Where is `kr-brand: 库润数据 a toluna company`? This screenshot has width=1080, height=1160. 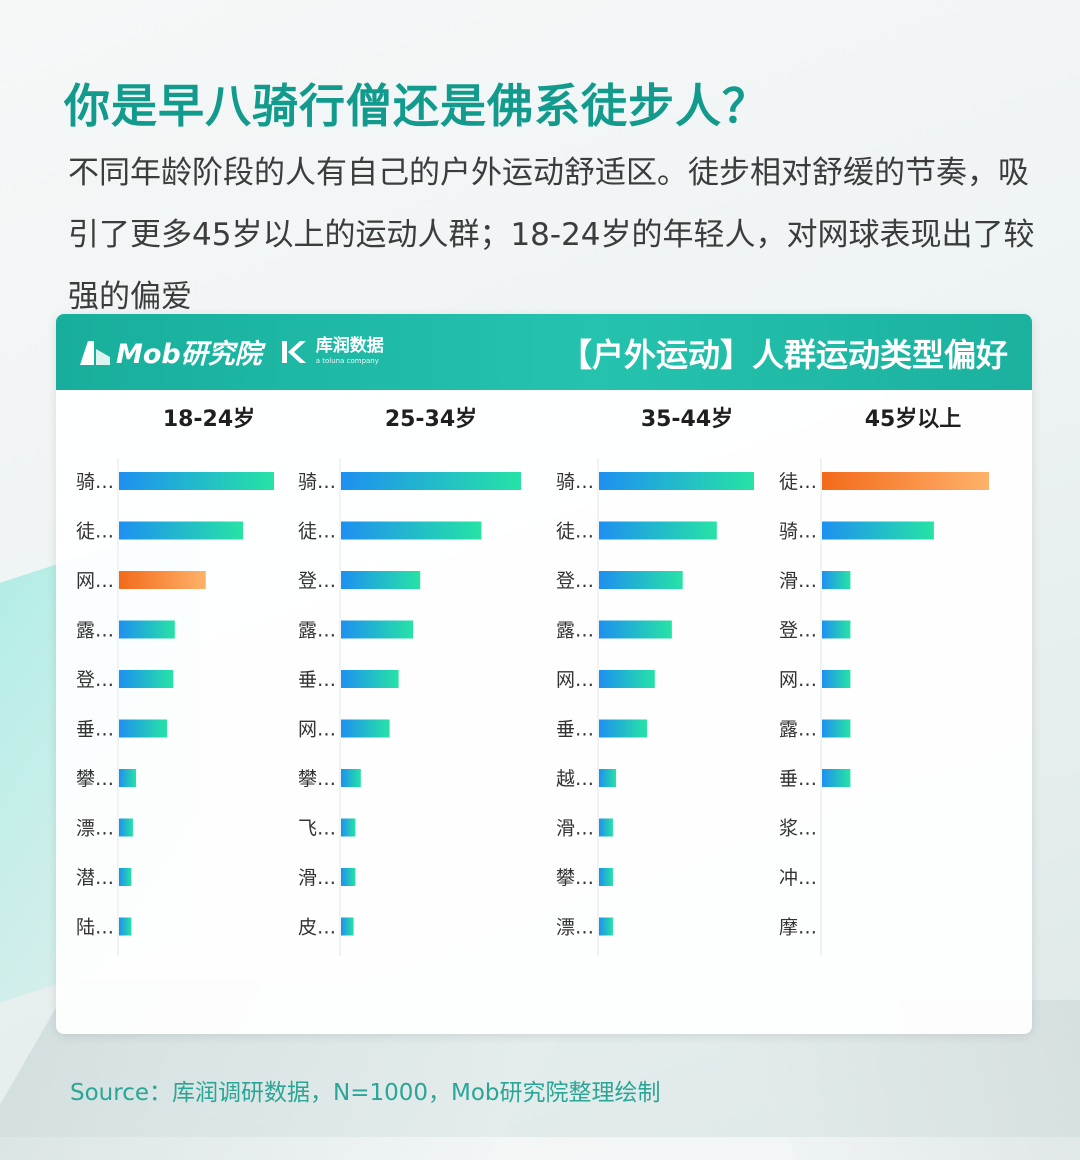
kr-brand: 库润数据 a toluna company is located at coordinates (350, 351).